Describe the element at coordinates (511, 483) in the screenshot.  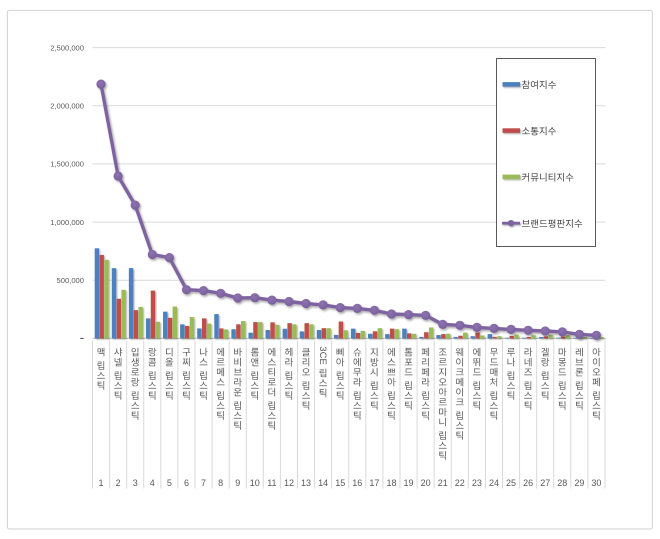
I see `svg-text: 25` at that location.